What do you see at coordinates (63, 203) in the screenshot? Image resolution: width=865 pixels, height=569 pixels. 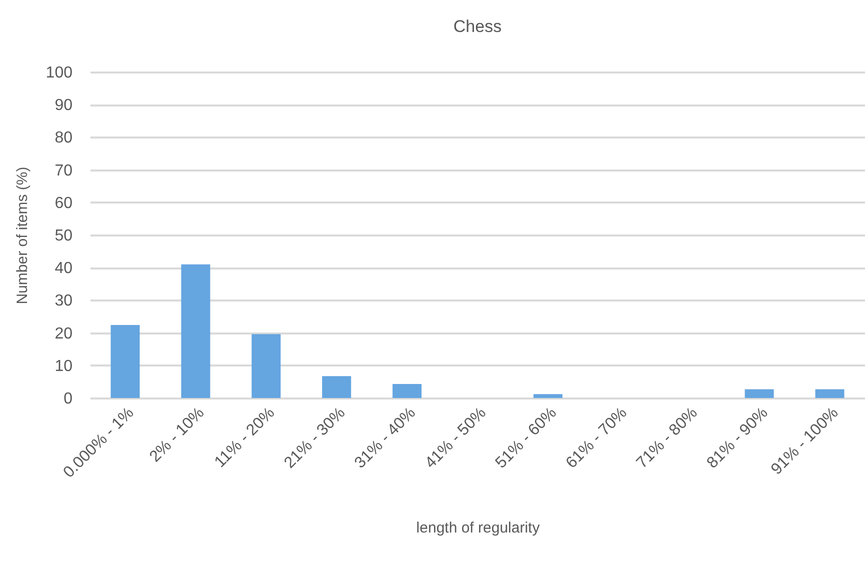 I see `y-tick-label: 60` at bounding box center [63, 203].